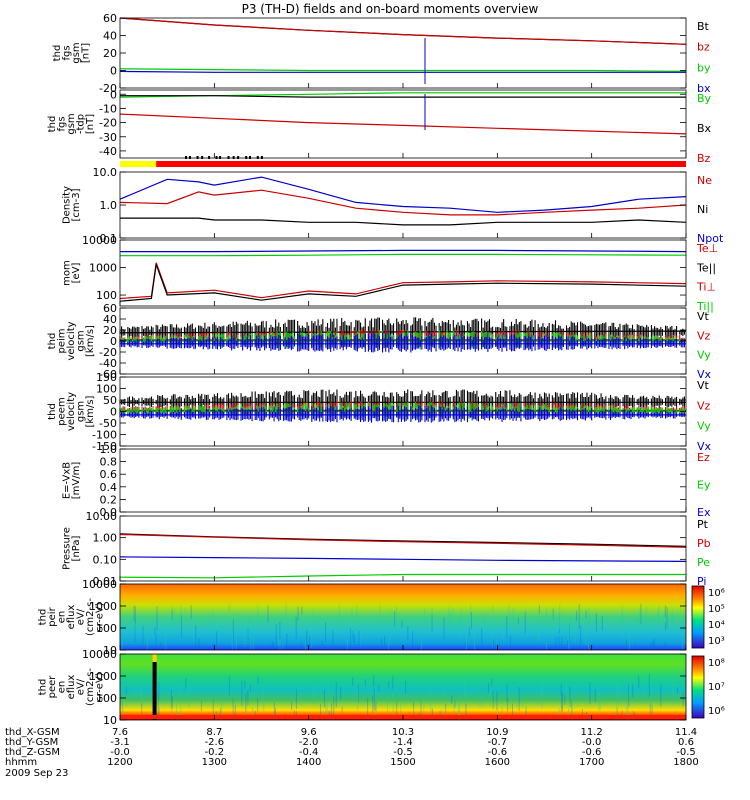 This screenshot has height=800, width=750. I want to click on y-axis-label-line: fgs, so click(62, 123).